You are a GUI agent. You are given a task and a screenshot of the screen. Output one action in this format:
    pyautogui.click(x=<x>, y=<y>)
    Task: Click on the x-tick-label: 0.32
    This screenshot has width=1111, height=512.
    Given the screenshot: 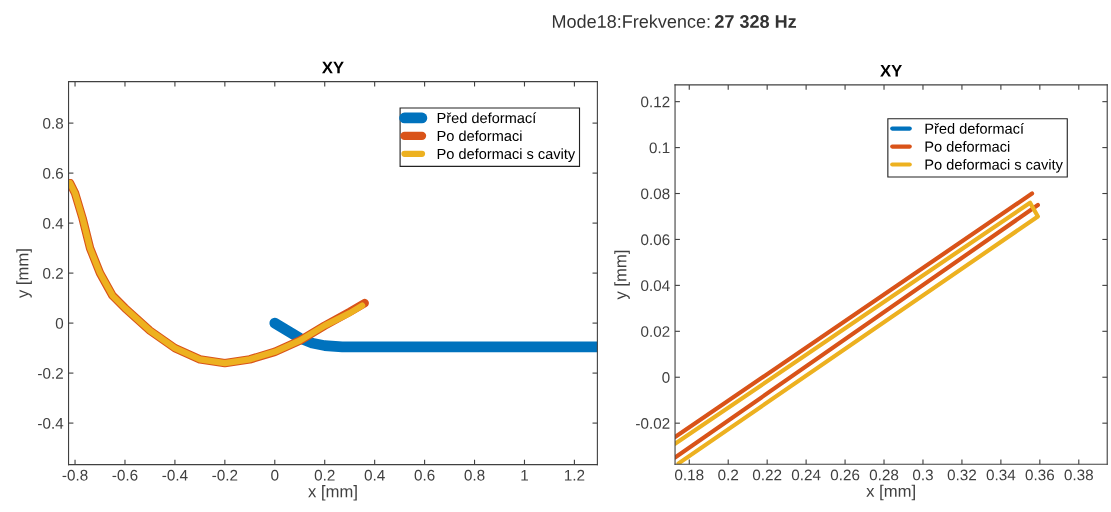 What is the action you would take?
    pyautogui.click(x=962, y=475)
    